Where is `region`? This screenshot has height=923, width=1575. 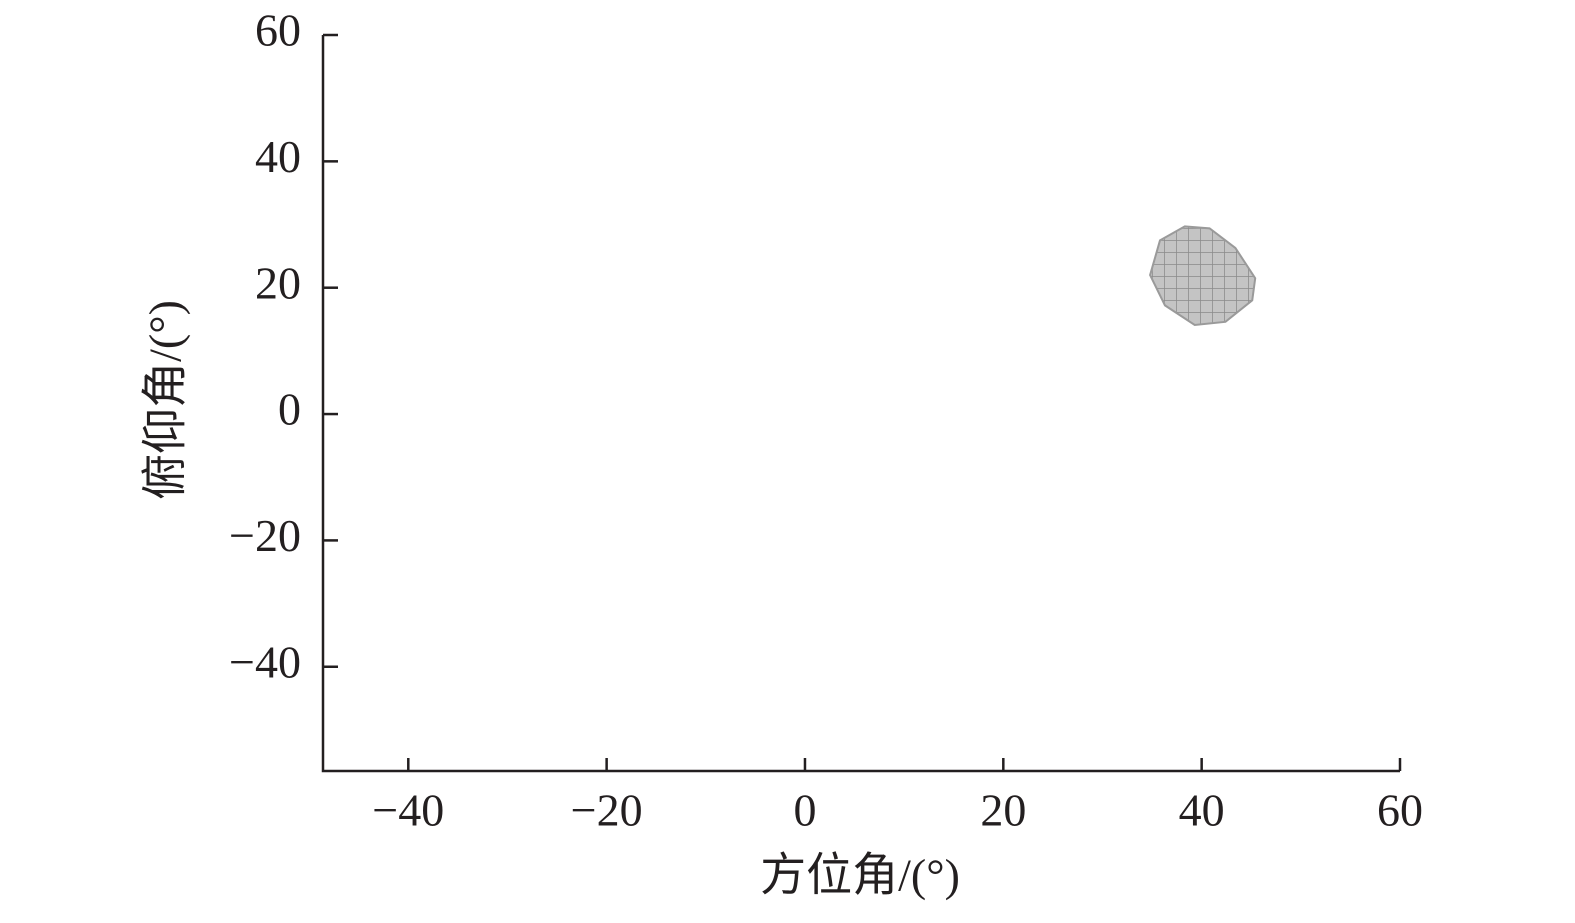
region is located at coordinates (1203, 276).